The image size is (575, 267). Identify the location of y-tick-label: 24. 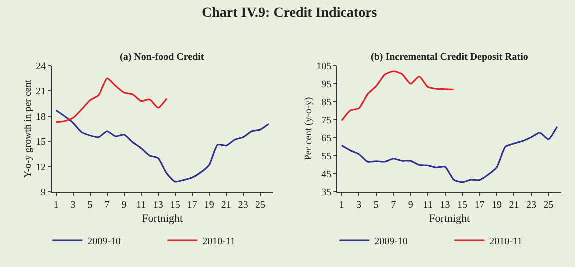
(41, 67).